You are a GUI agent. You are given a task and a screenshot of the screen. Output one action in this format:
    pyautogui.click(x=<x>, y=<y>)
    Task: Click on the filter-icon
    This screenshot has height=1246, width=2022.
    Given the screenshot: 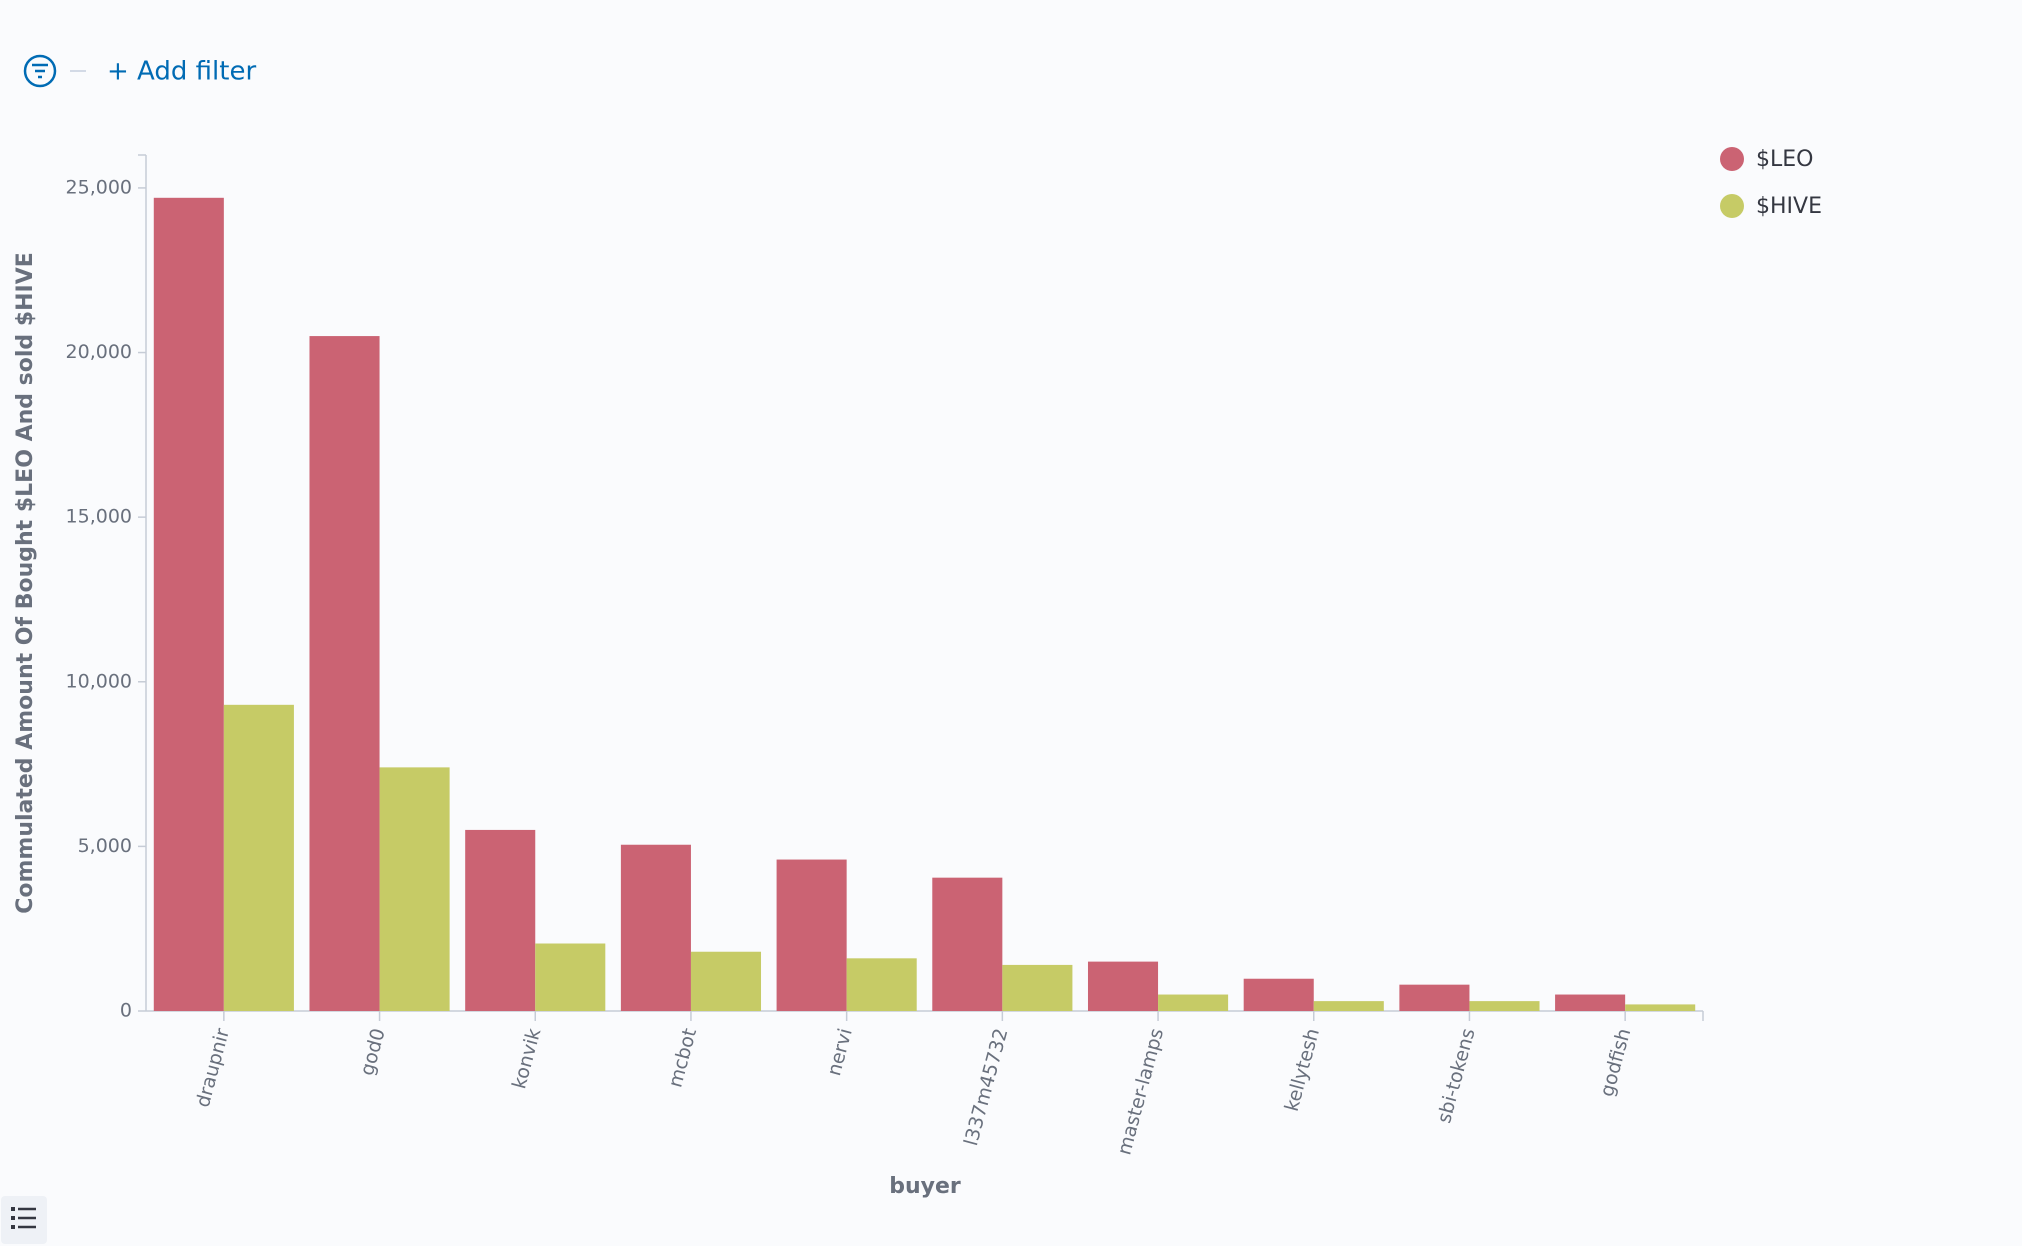 What is the action you would take?
    pyautogui.click(x=40, y=71)
    